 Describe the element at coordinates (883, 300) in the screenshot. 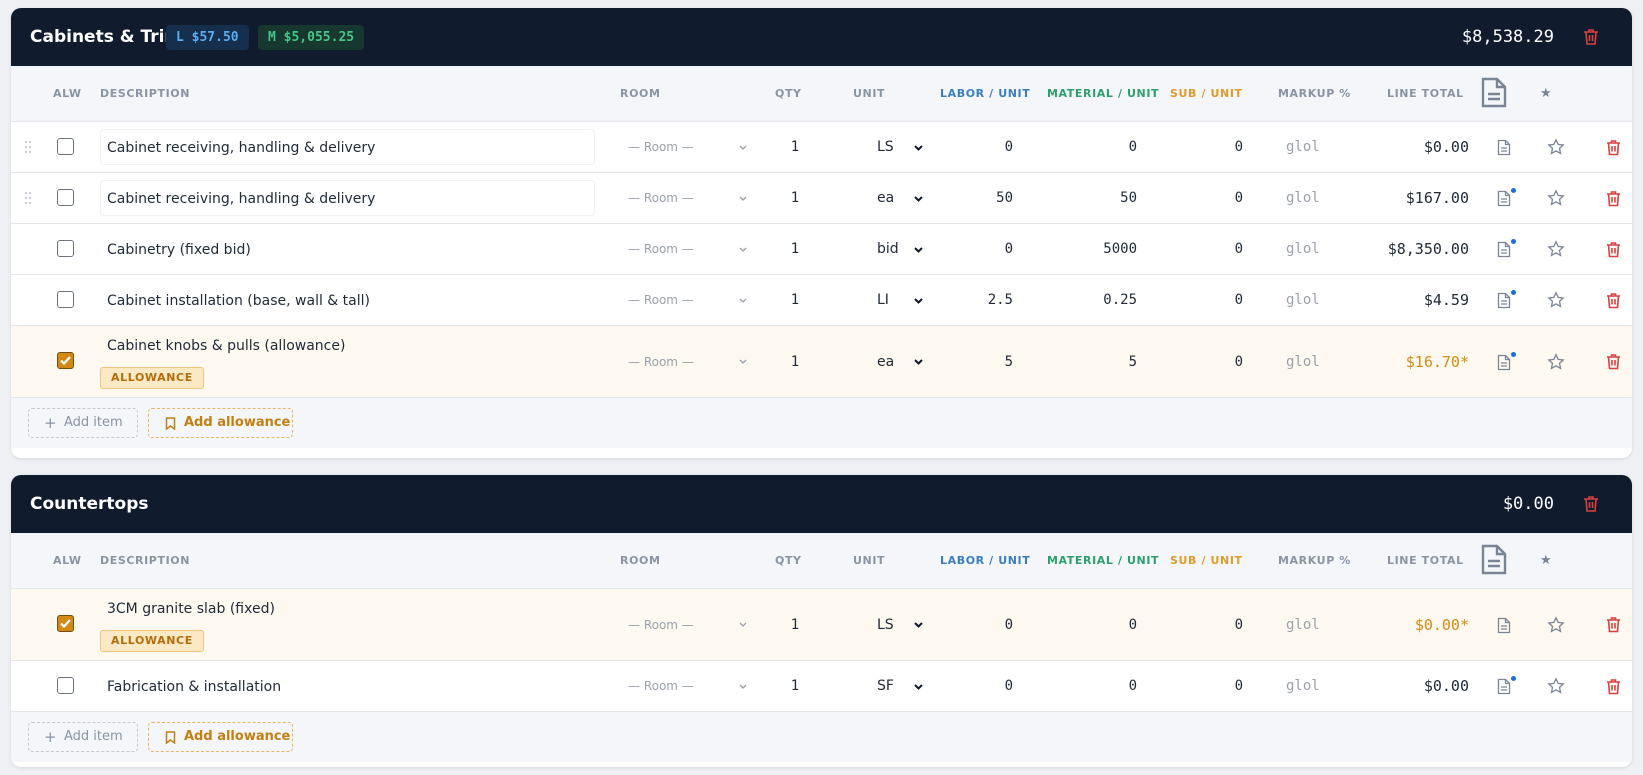

I see `unit-select: LI` at that location.